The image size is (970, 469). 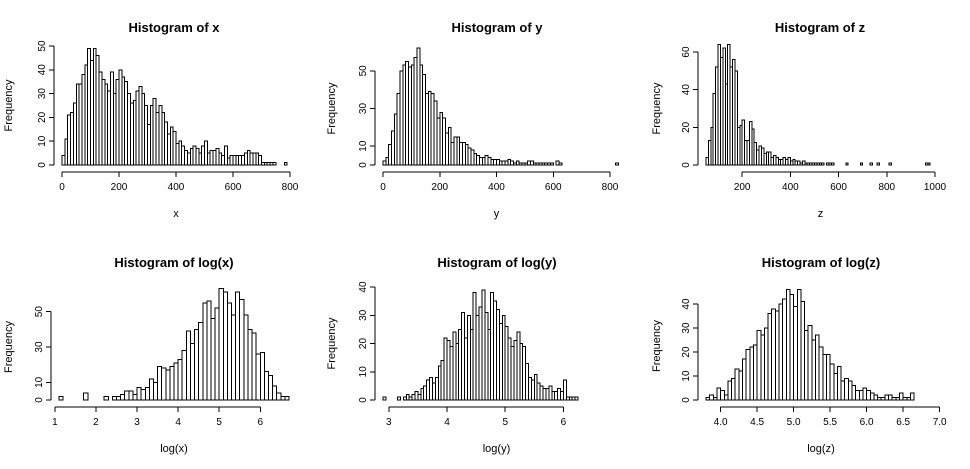 I want to click on x-axis-label: log(x), so click(x=174, y=449).